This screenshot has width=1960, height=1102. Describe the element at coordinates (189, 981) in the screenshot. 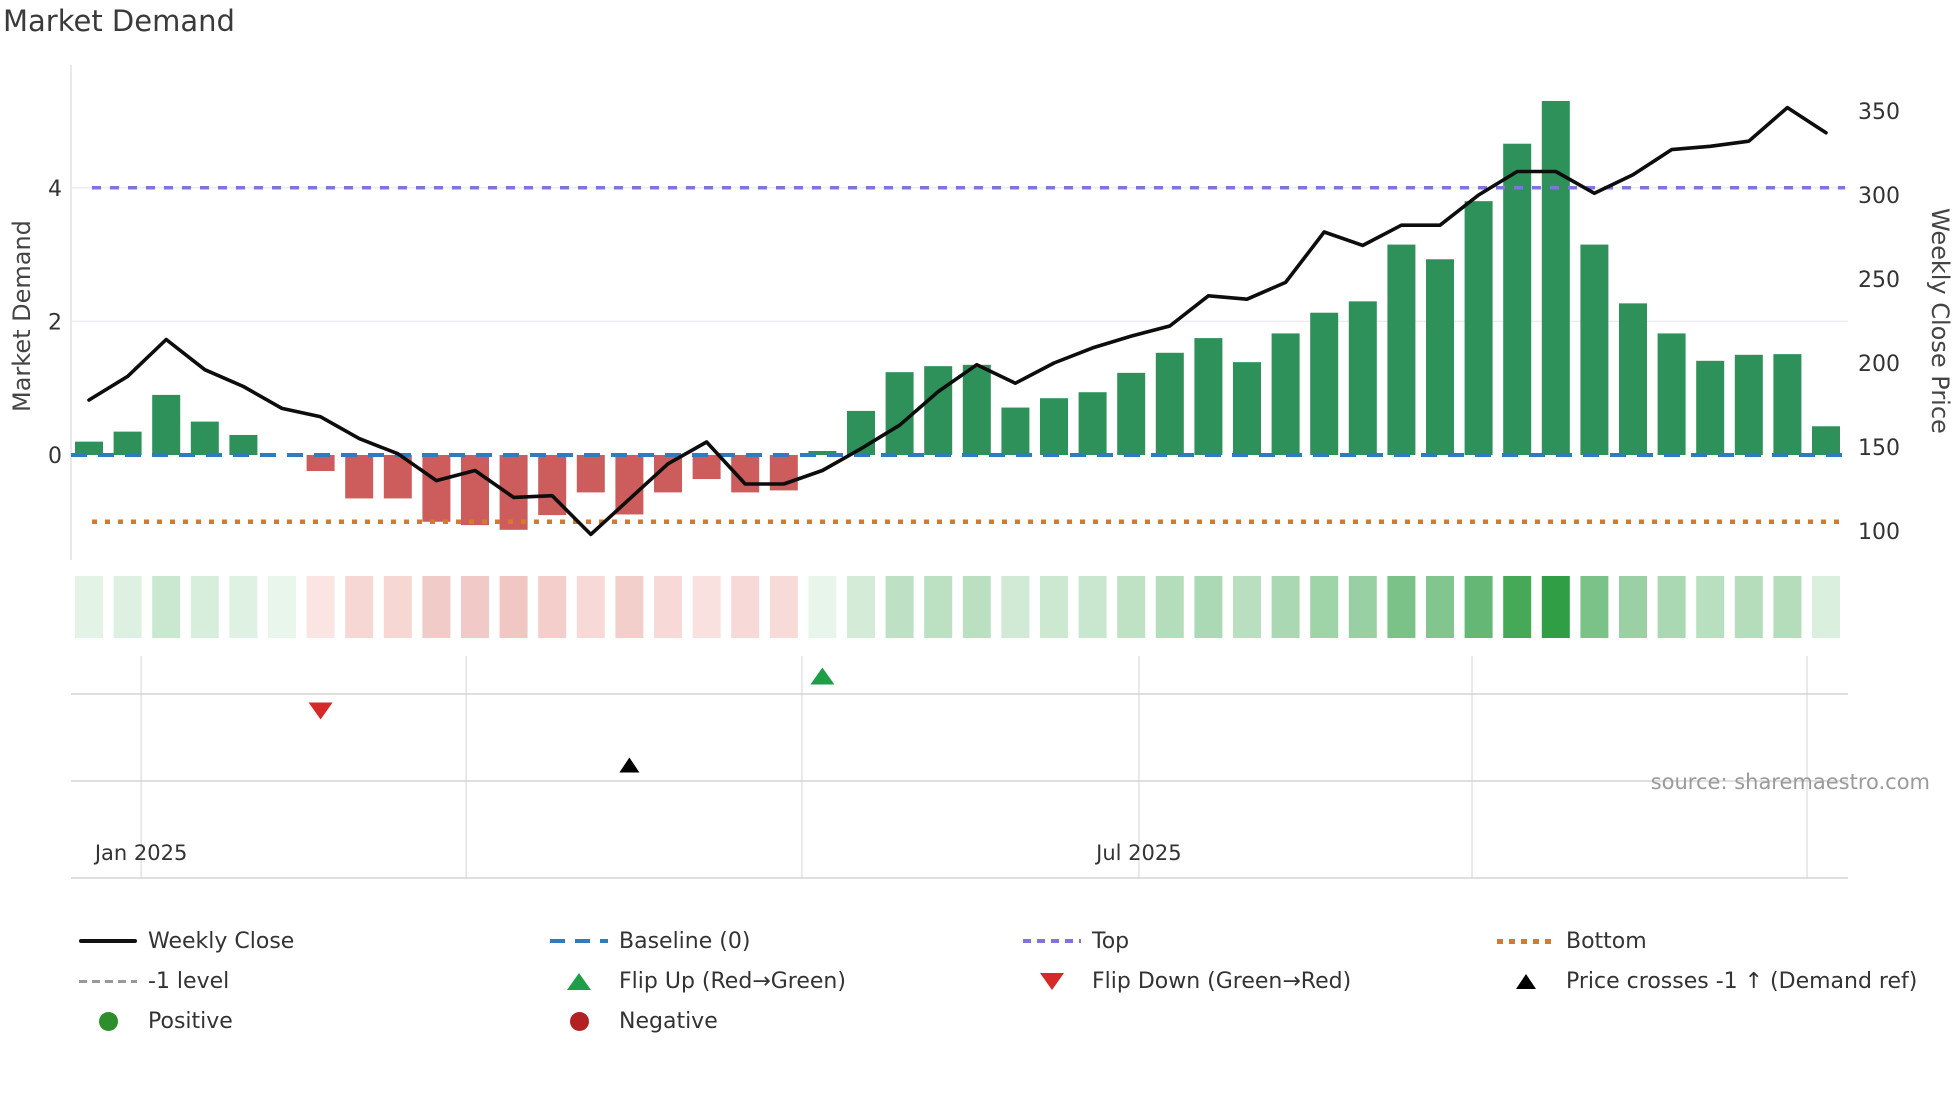

I see `legend-label: -1 level` at that location.